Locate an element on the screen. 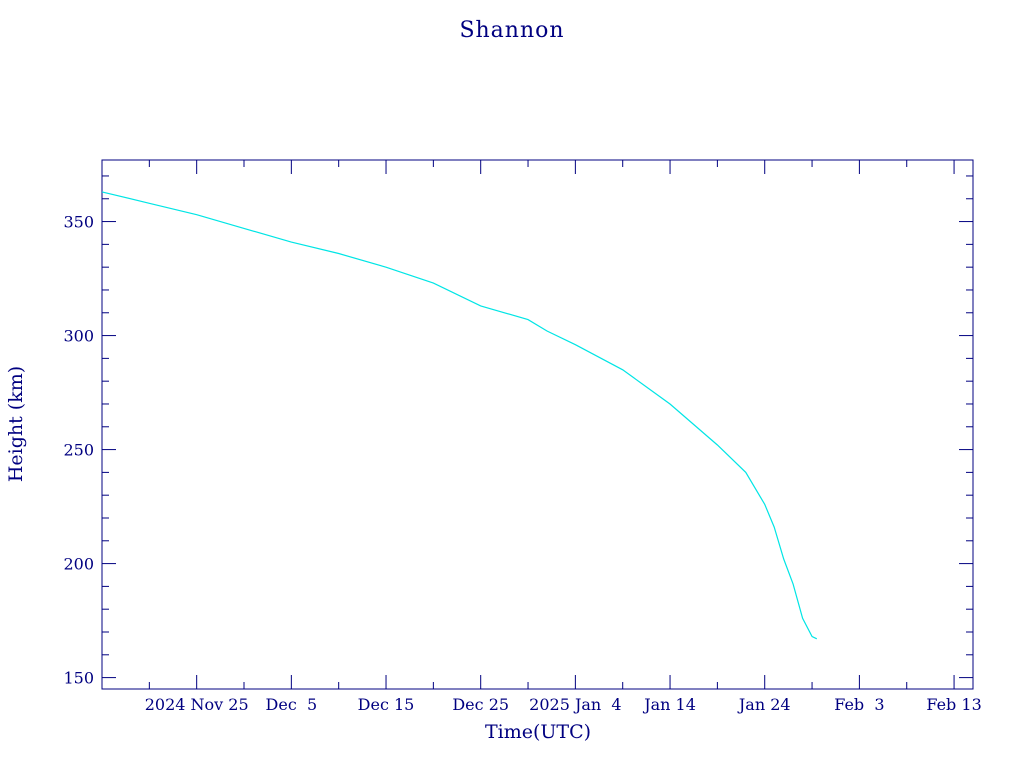 The image size is (1024, 768). y-tick-label: 250 is located at coordinates (78, 450).